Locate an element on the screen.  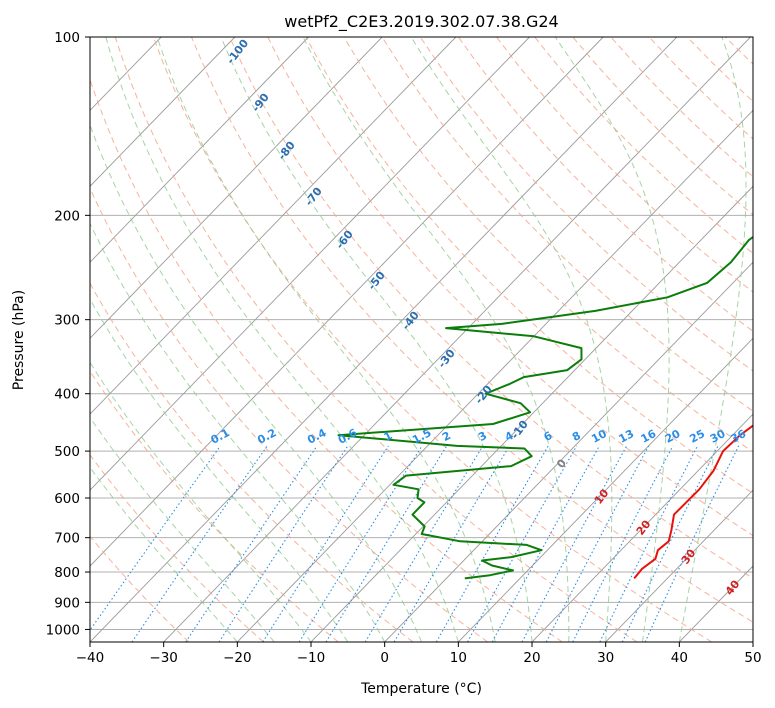
x-tick-label: 0 is located at coordinates (384, 658).